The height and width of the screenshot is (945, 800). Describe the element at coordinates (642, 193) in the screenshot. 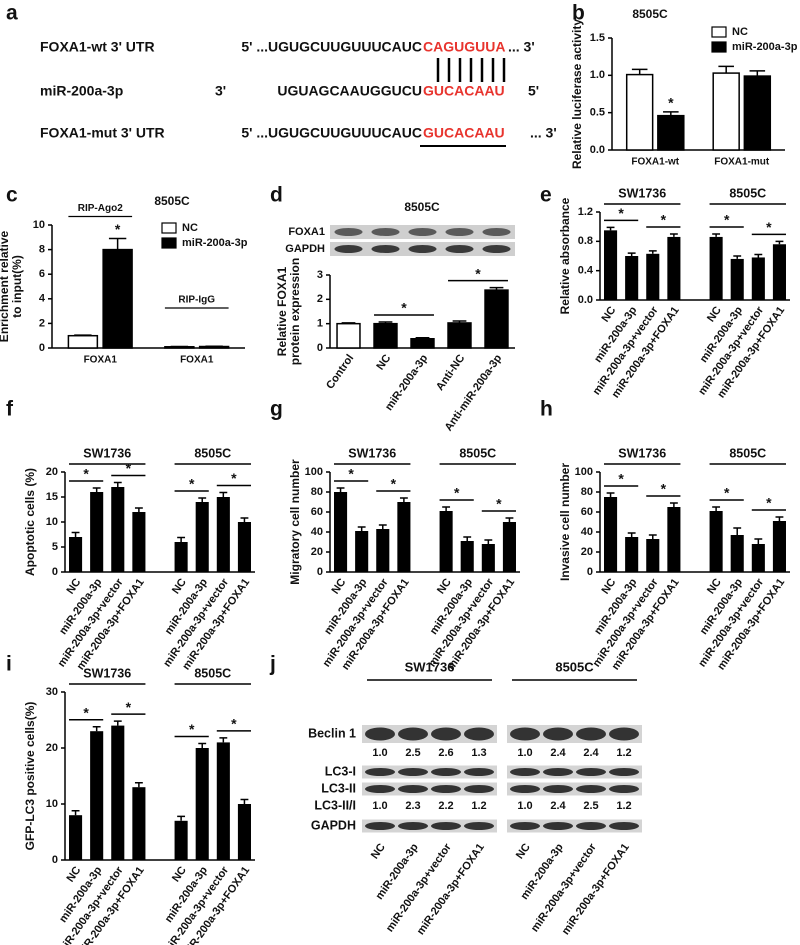

I see `group-label: SW1736` at that location.